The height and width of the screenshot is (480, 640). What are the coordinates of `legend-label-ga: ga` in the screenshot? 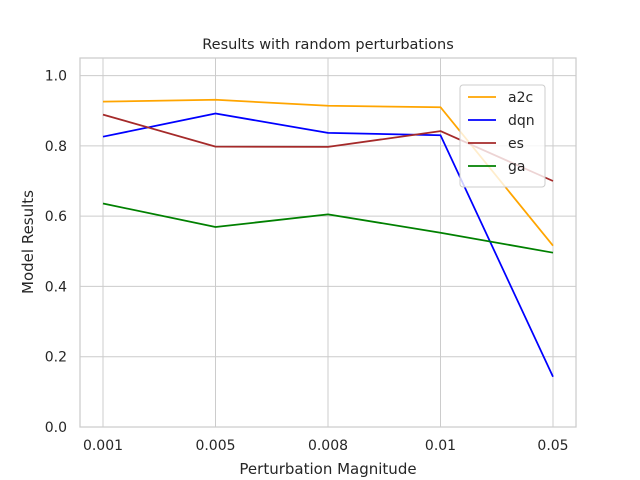 It's located at (516, 167).